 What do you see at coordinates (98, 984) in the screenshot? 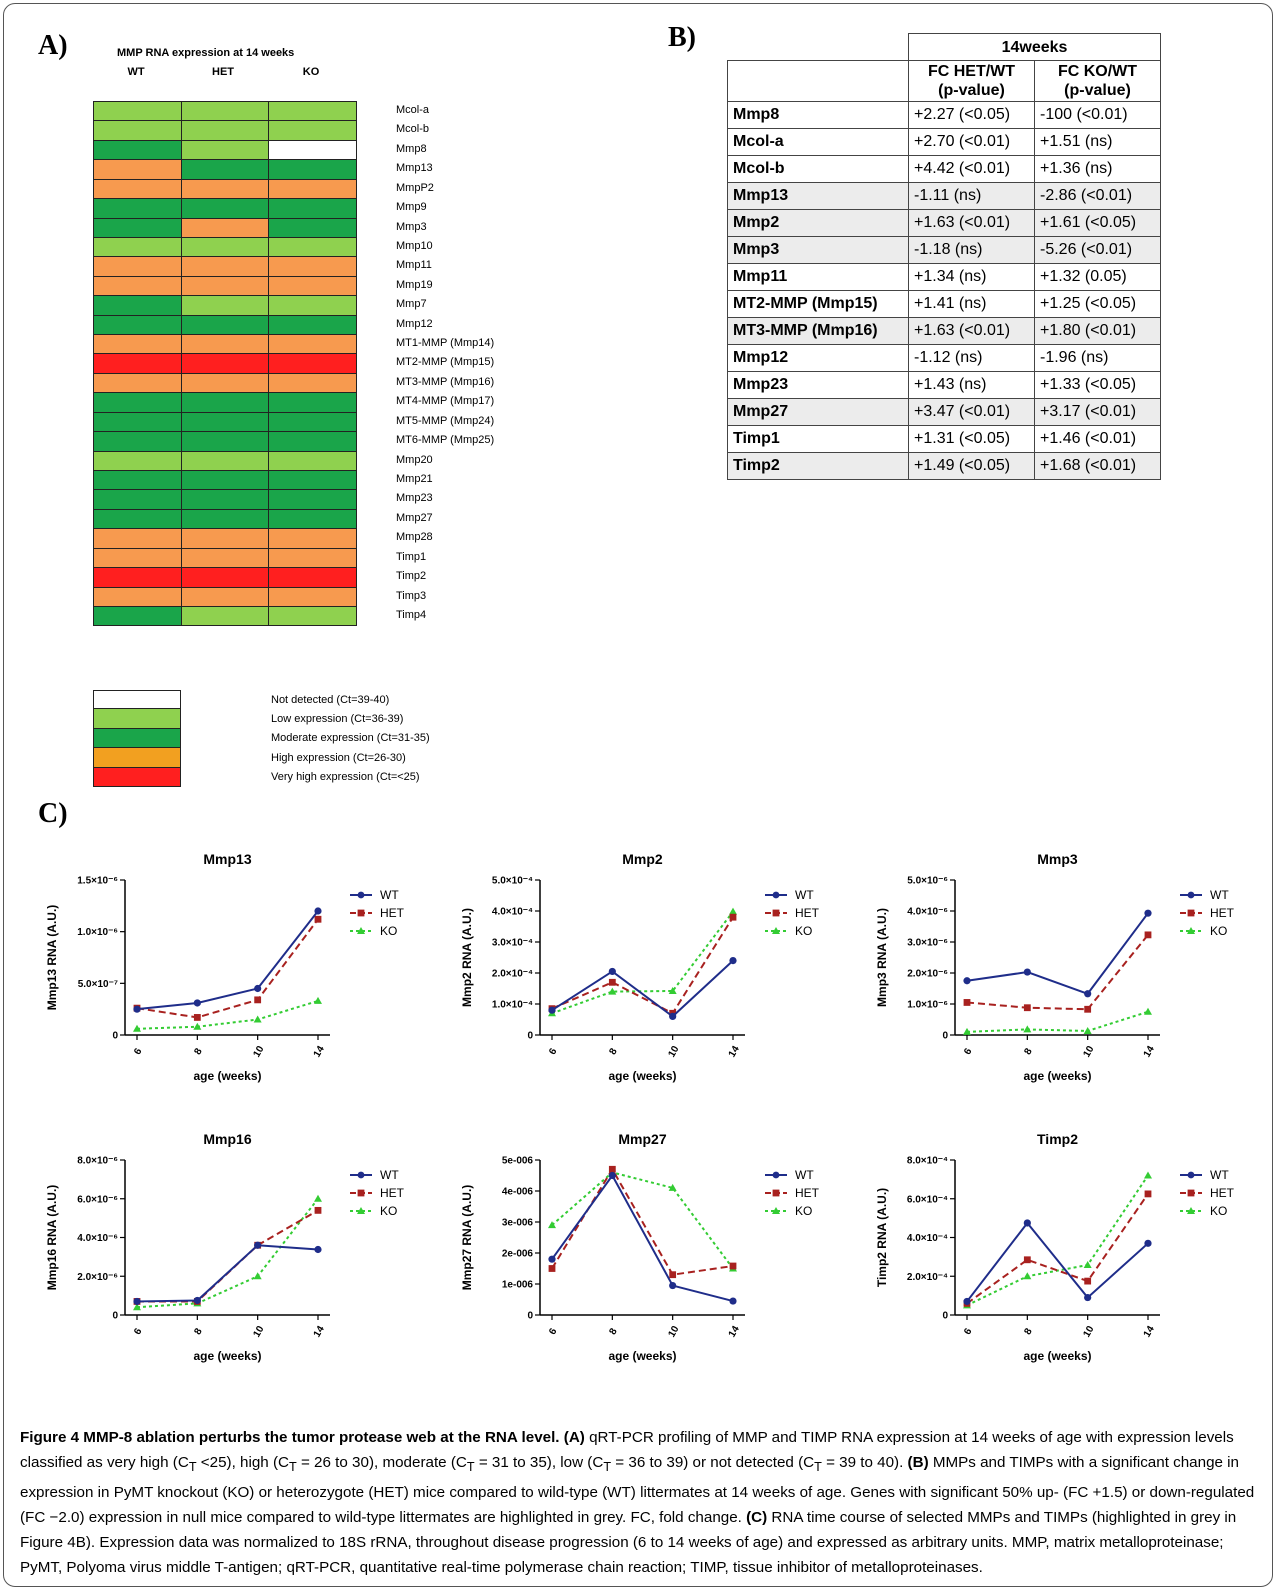
I see `y-tick-label: 5.0×10⁻⁷` at bounding box center [98, 984].